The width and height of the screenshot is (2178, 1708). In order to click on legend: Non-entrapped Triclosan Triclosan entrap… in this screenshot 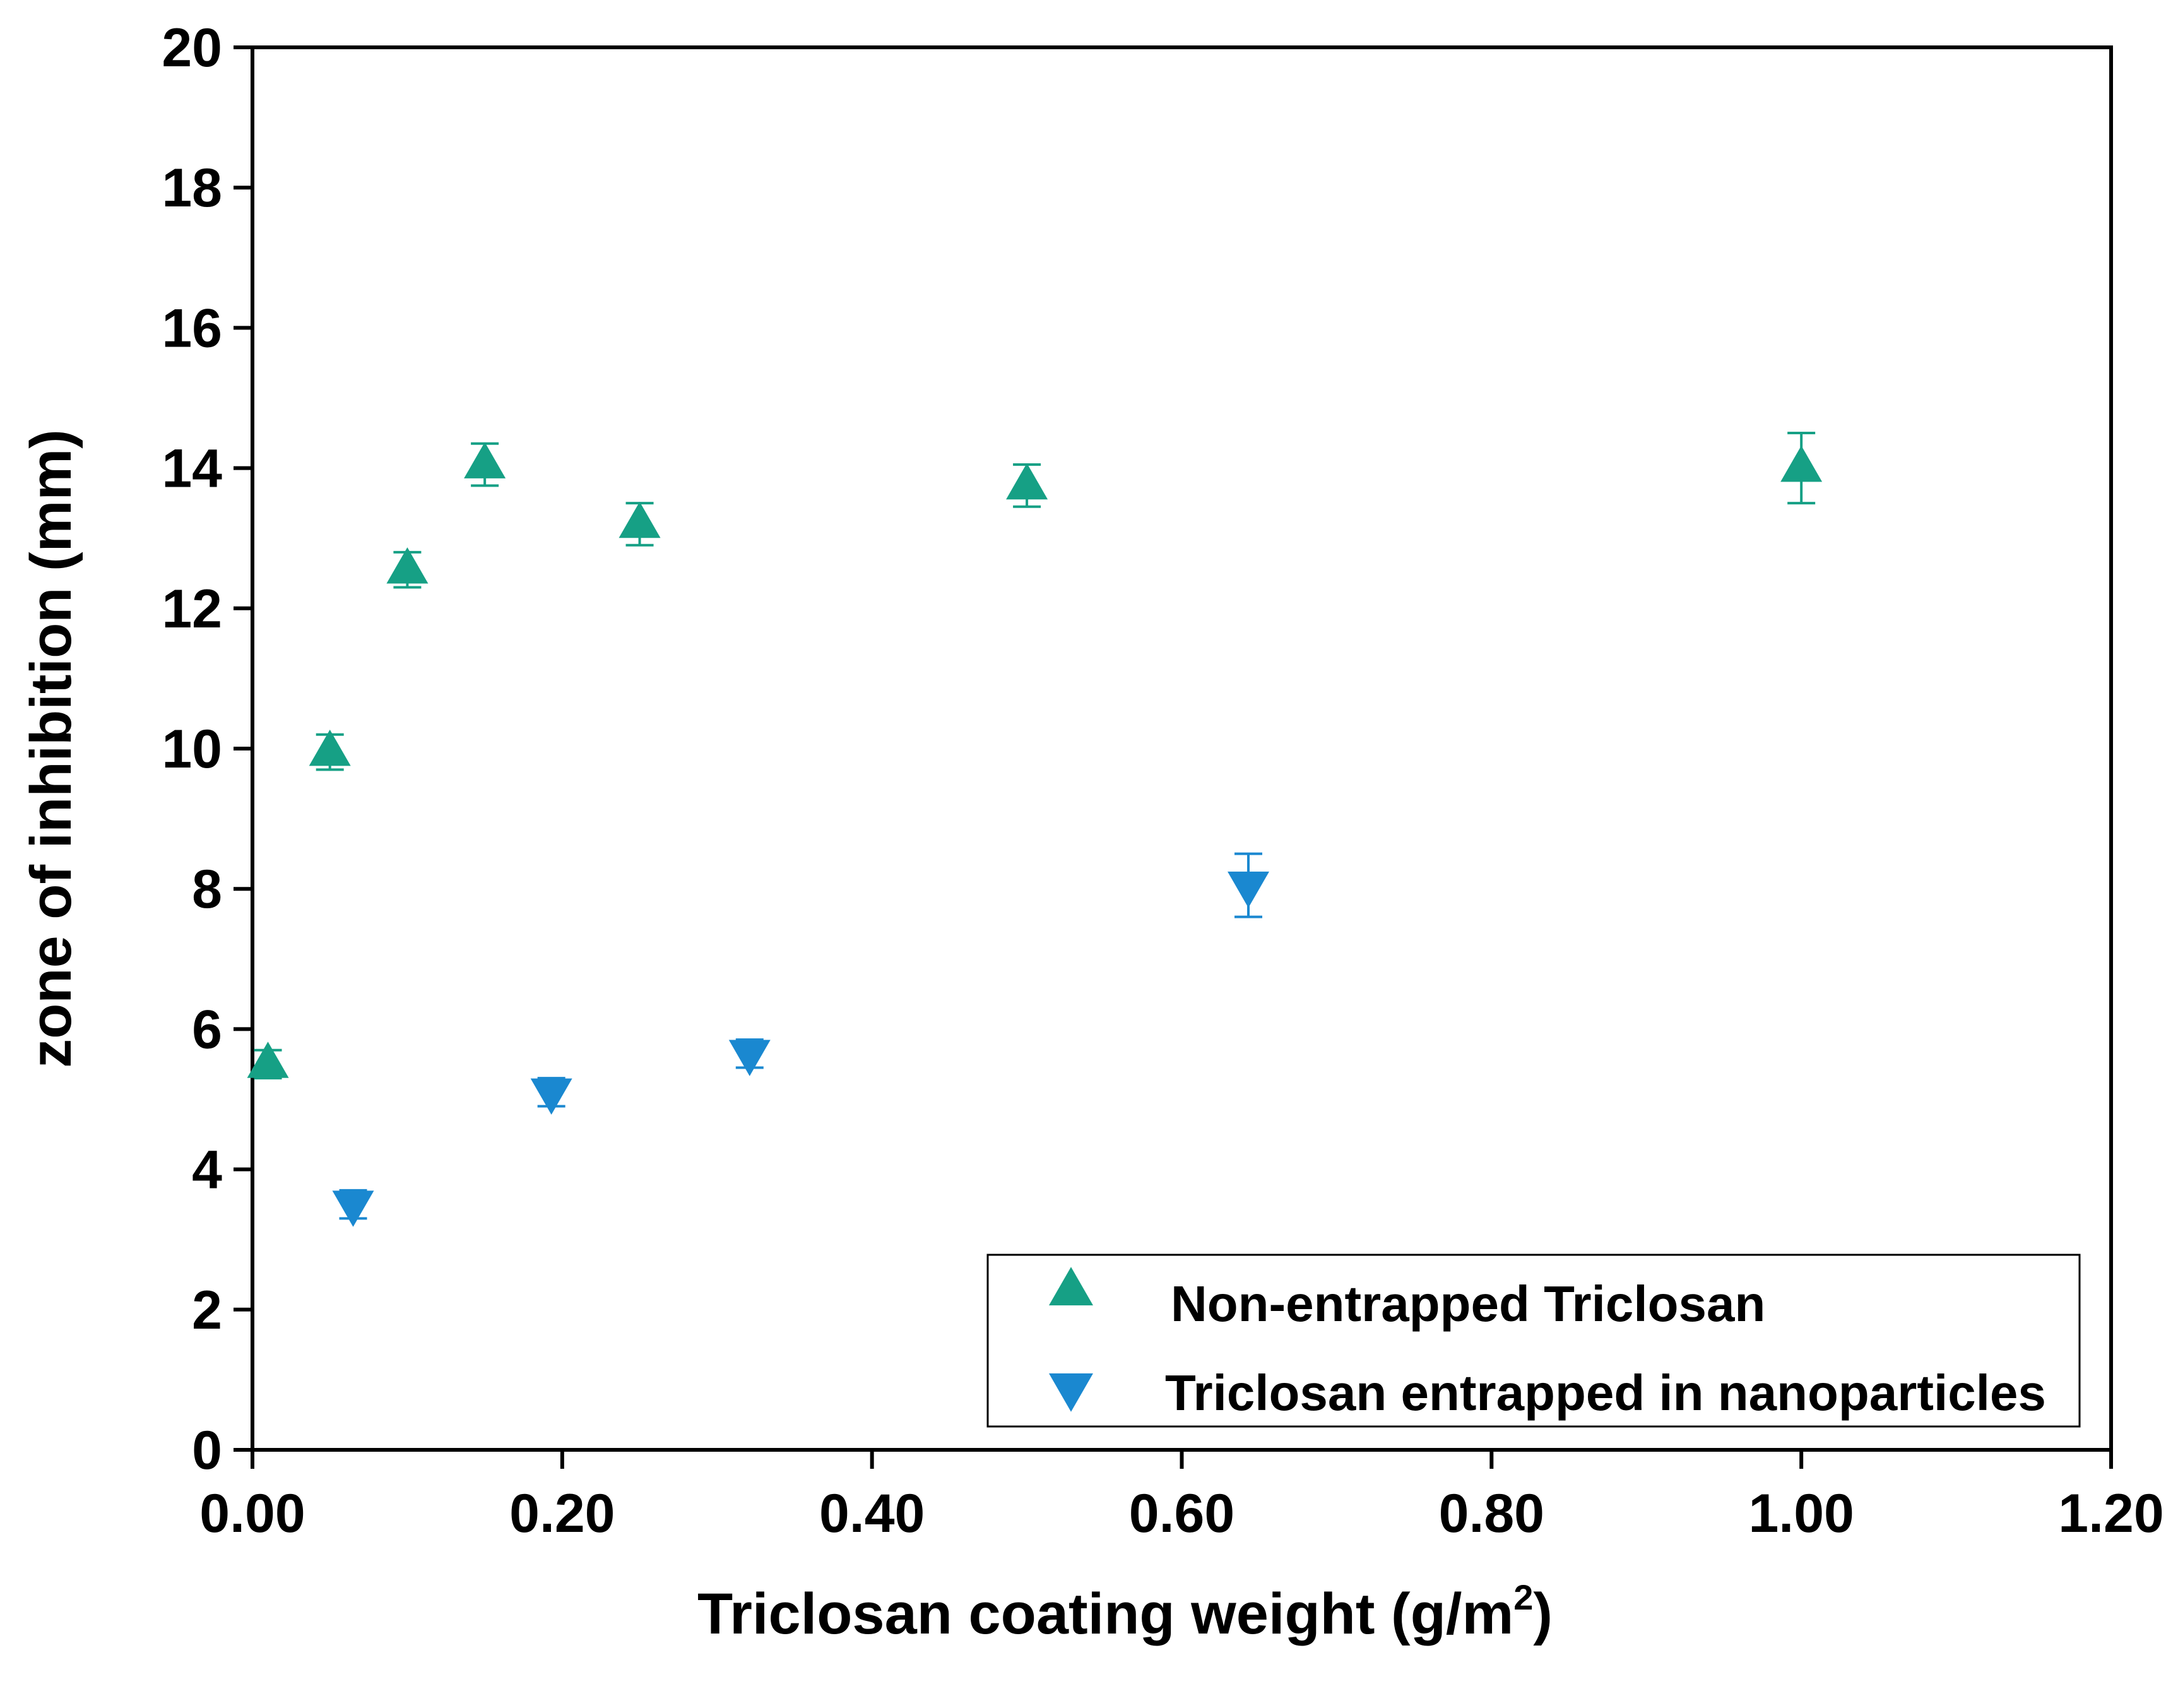, I will do `click(1533, 1341)`.